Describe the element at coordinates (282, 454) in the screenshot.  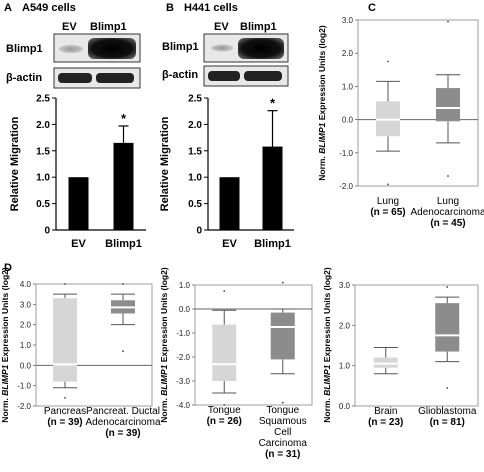
I see `x-group-label: (n = 31)` at that location.